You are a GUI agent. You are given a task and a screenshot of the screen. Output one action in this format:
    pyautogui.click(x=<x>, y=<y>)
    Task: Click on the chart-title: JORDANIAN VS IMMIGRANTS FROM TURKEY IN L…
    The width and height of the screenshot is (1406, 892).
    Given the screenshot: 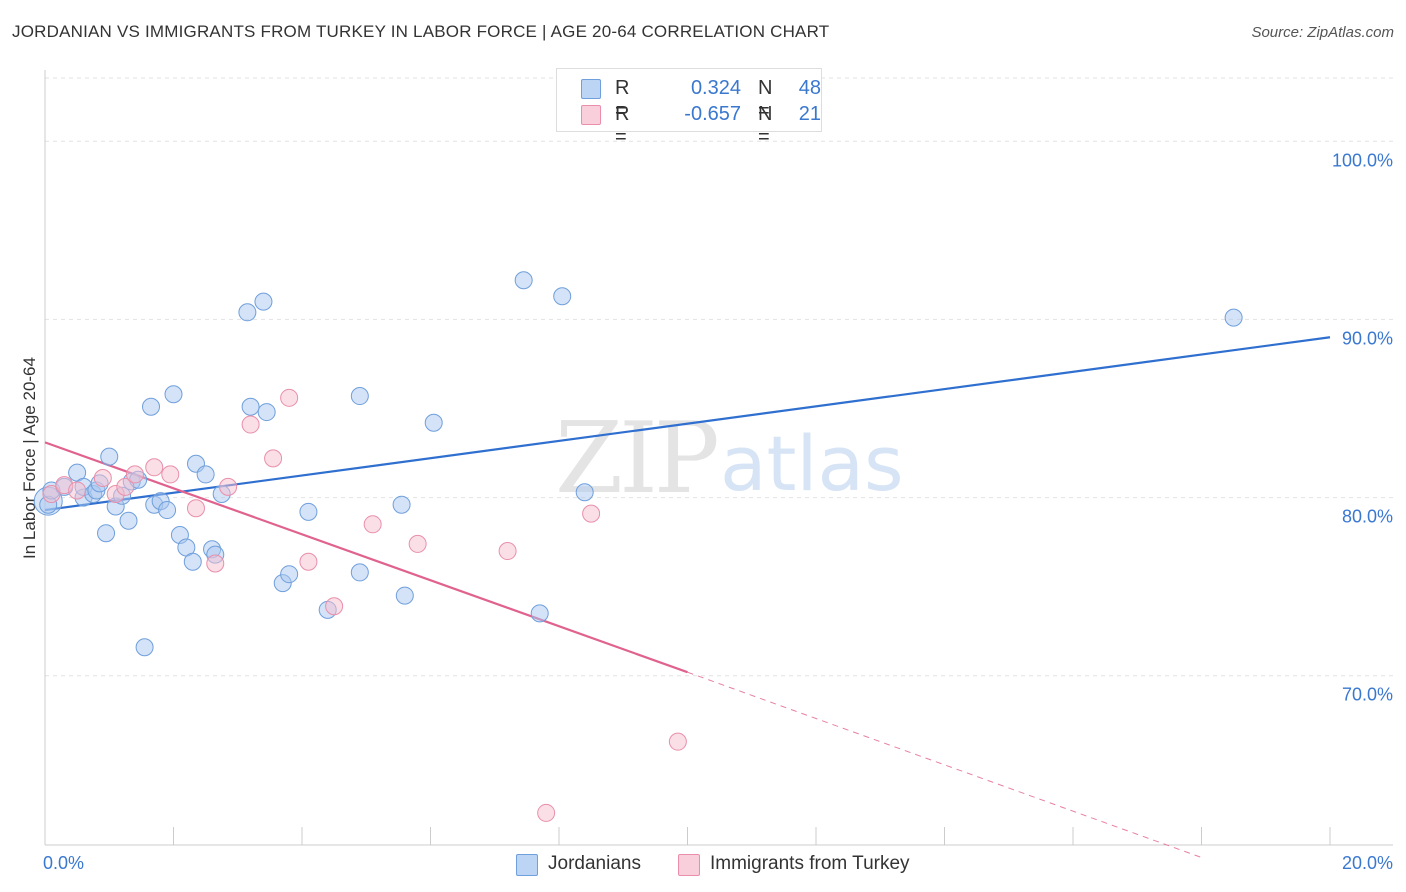 What is the action you would take?
    pyautogui.click(x=421, y=31)
    